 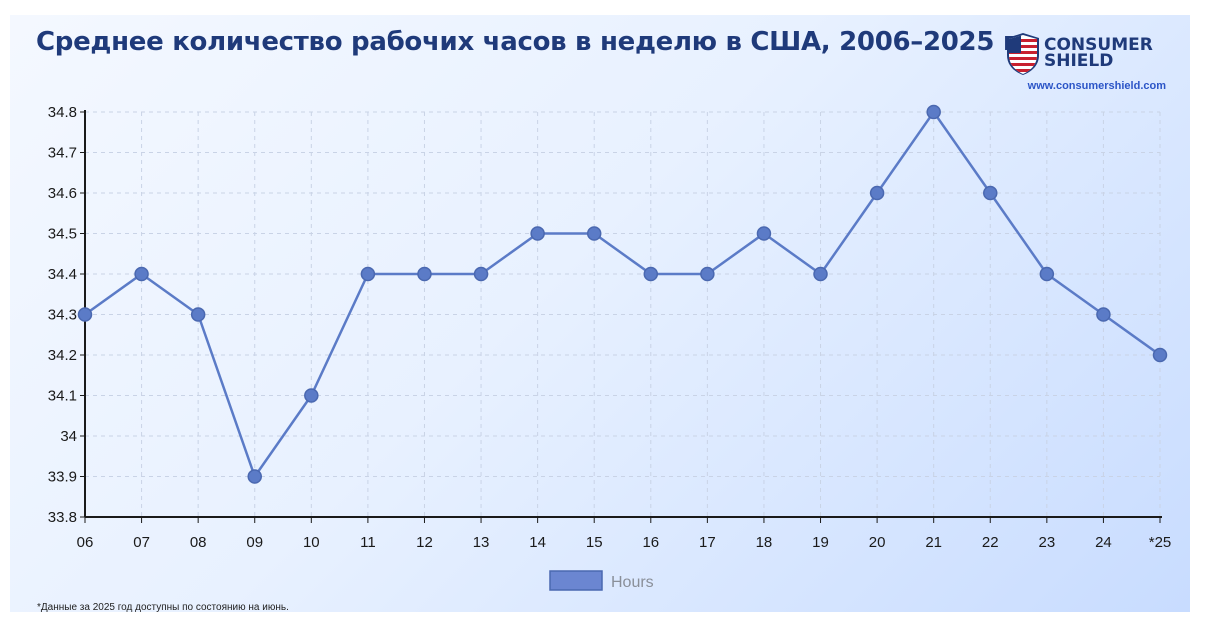 I want to click on y-tick-label: 34.8, so click(x=62, y=112).